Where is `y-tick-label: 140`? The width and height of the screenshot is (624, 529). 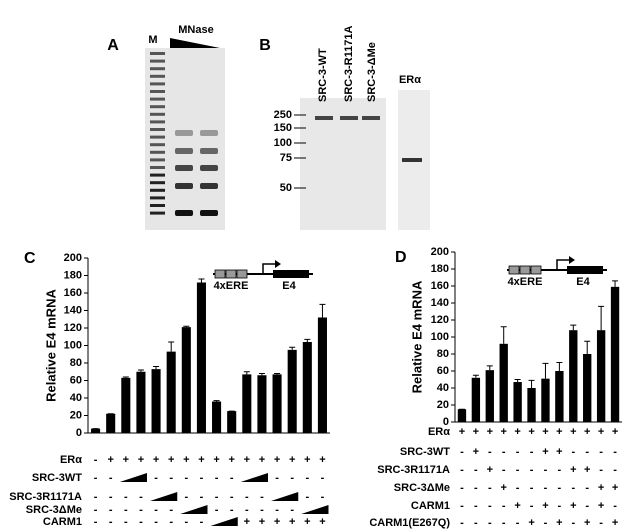 y-tick-label: 140 is located at coordinates (73, 310).